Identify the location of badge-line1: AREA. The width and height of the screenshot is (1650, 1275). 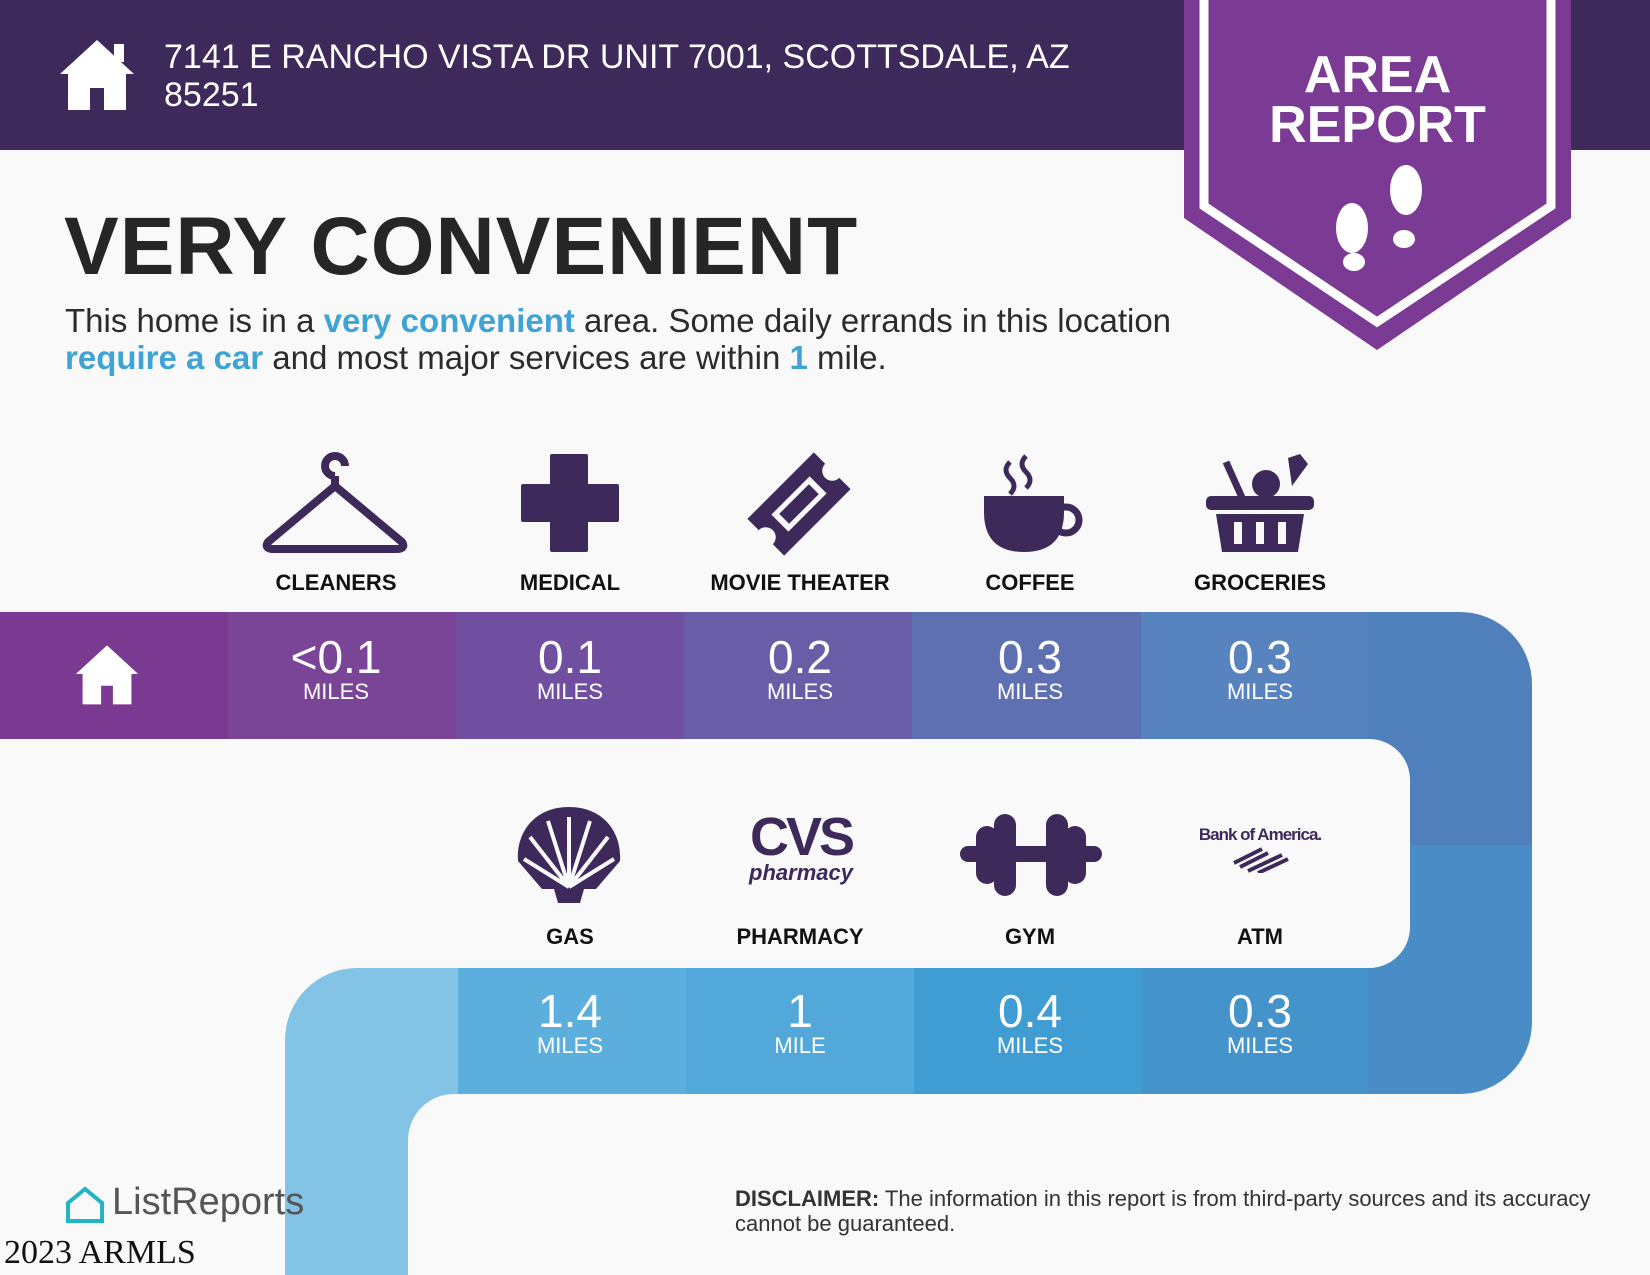
(1377, 75).